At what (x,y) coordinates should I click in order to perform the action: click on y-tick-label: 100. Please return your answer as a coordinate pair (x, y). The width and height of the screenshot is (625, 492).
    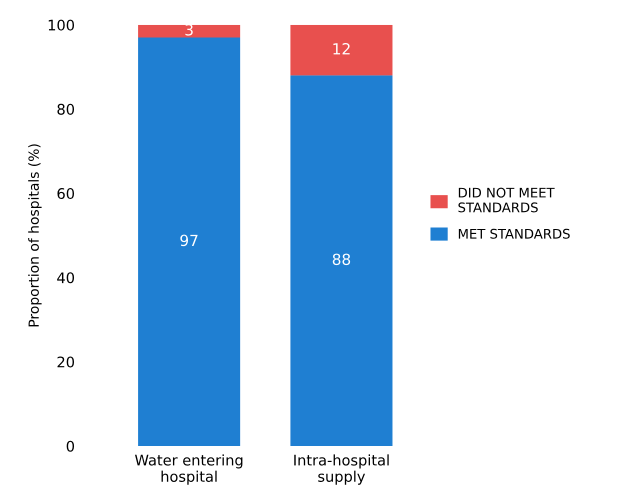
    Looking at the image, I should click on (61, 25).